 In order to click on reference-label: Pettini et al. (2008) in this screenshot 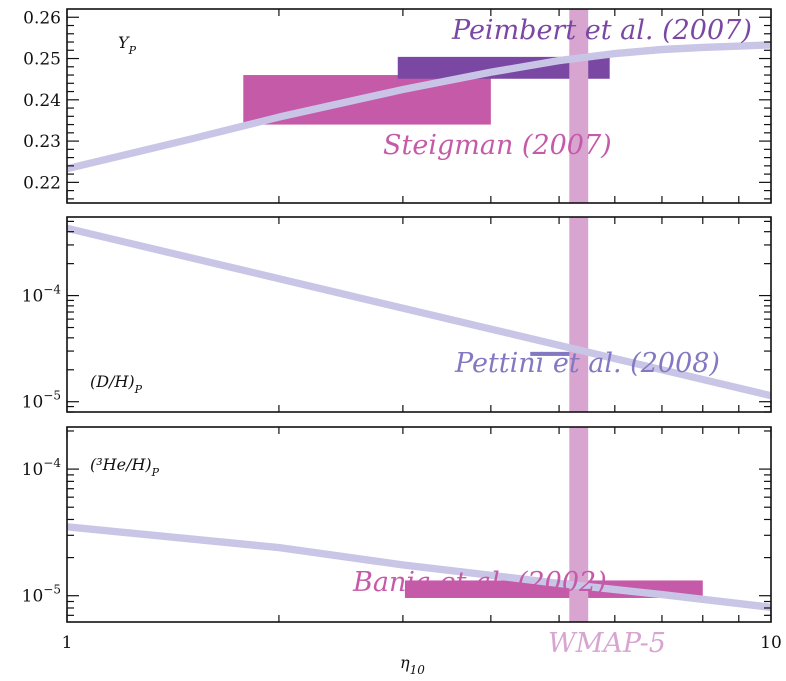, I will do `click(587, 363)`.